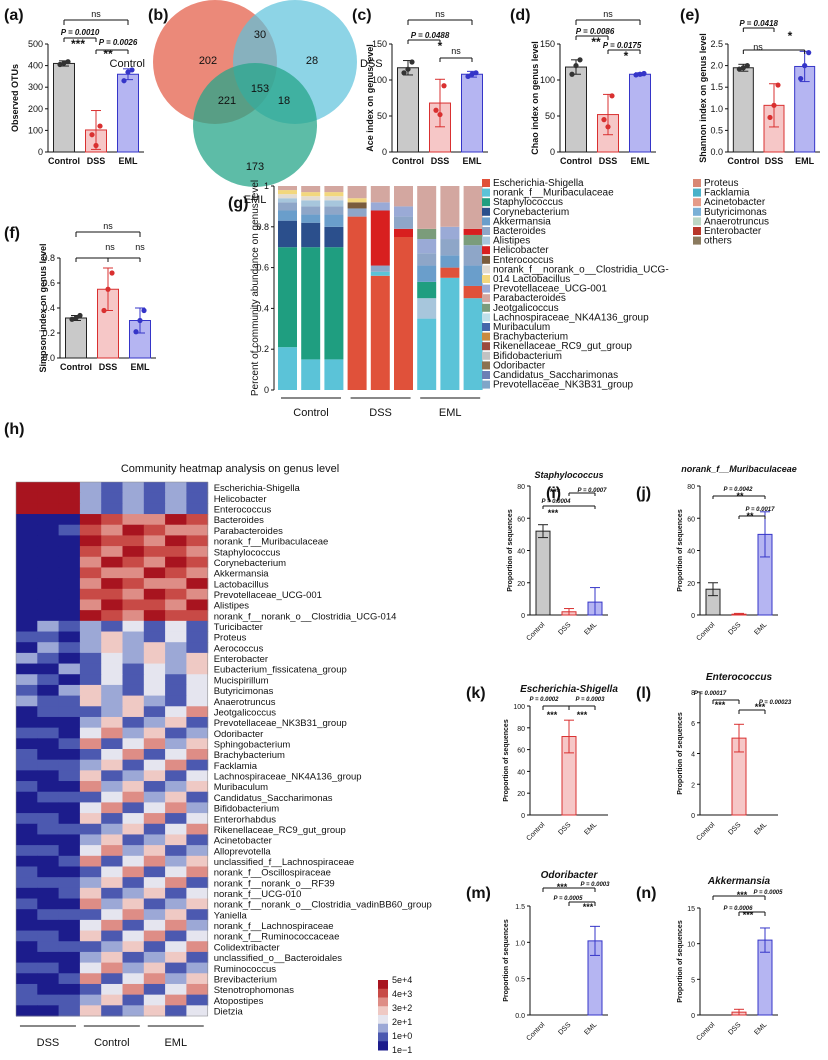 Image resolution: width=828 pixels, height=1060 pixels. I want to click on panel-label: (k), so click(476, 693).